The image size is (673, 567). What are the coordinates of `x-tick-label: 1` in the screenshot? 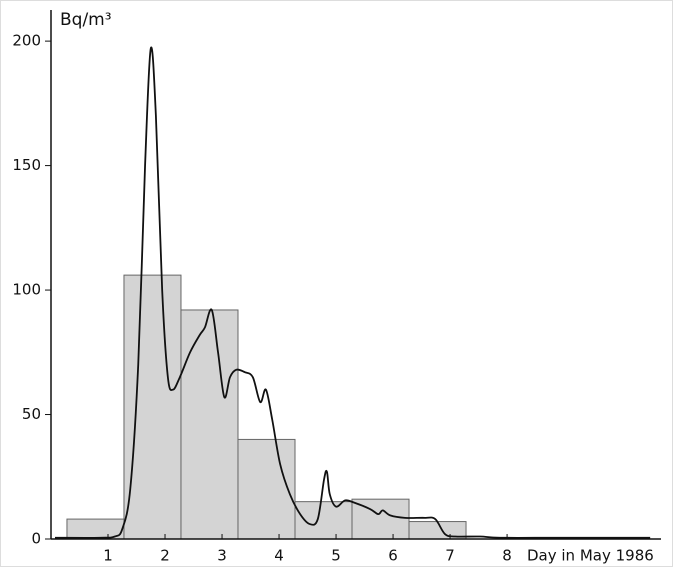 It's located at (108, 556).